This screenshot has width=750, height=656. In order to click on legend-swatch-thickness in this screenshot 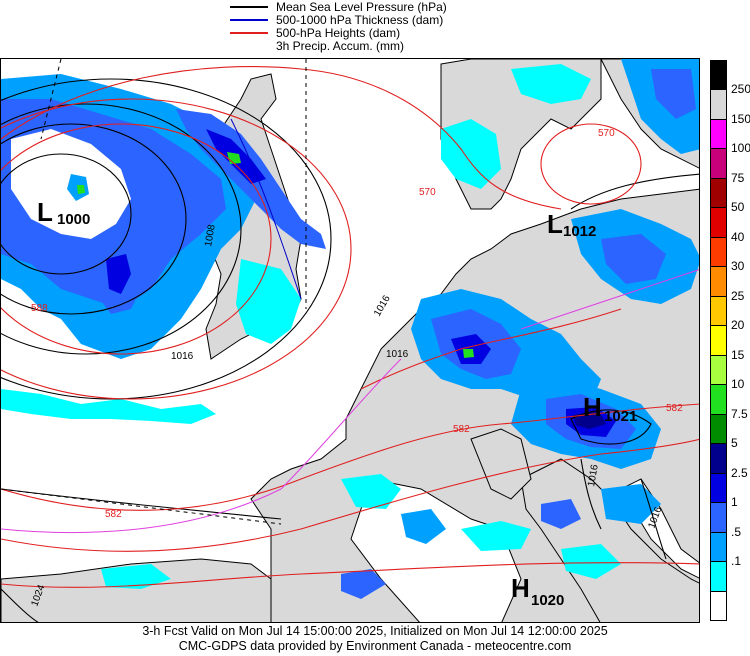, I will do `click(249, 20)`.